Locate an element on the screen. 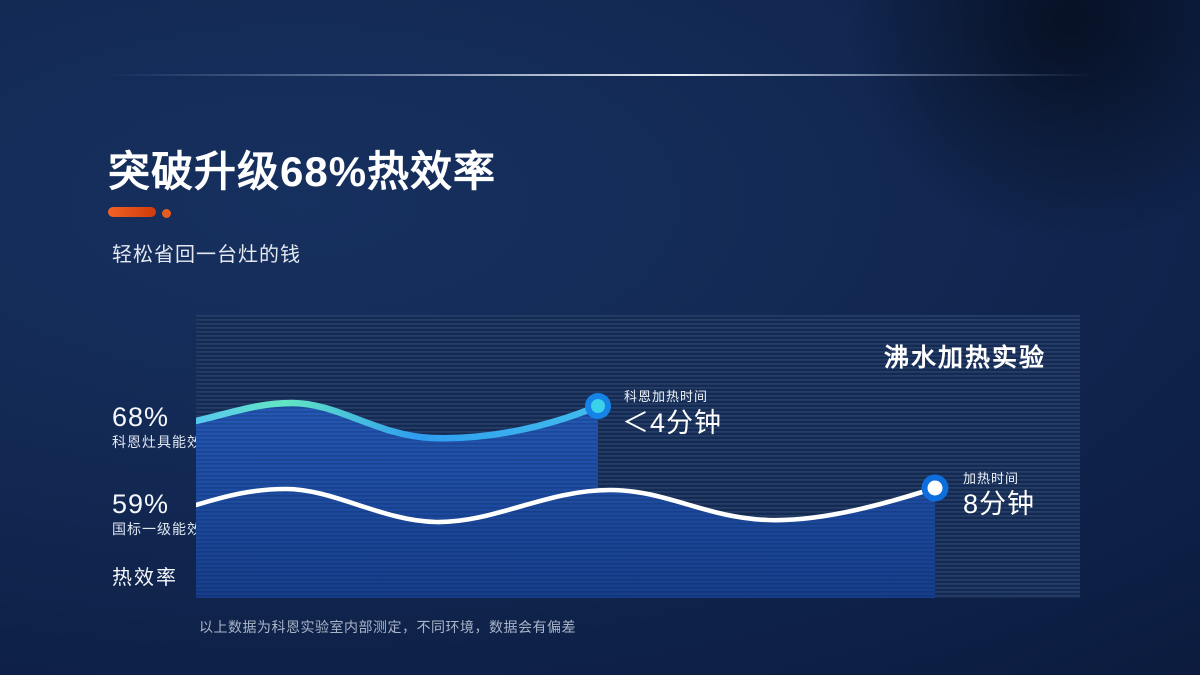 The image size is (1200, 675). top-divider-line is located at coordinates (599, 75).